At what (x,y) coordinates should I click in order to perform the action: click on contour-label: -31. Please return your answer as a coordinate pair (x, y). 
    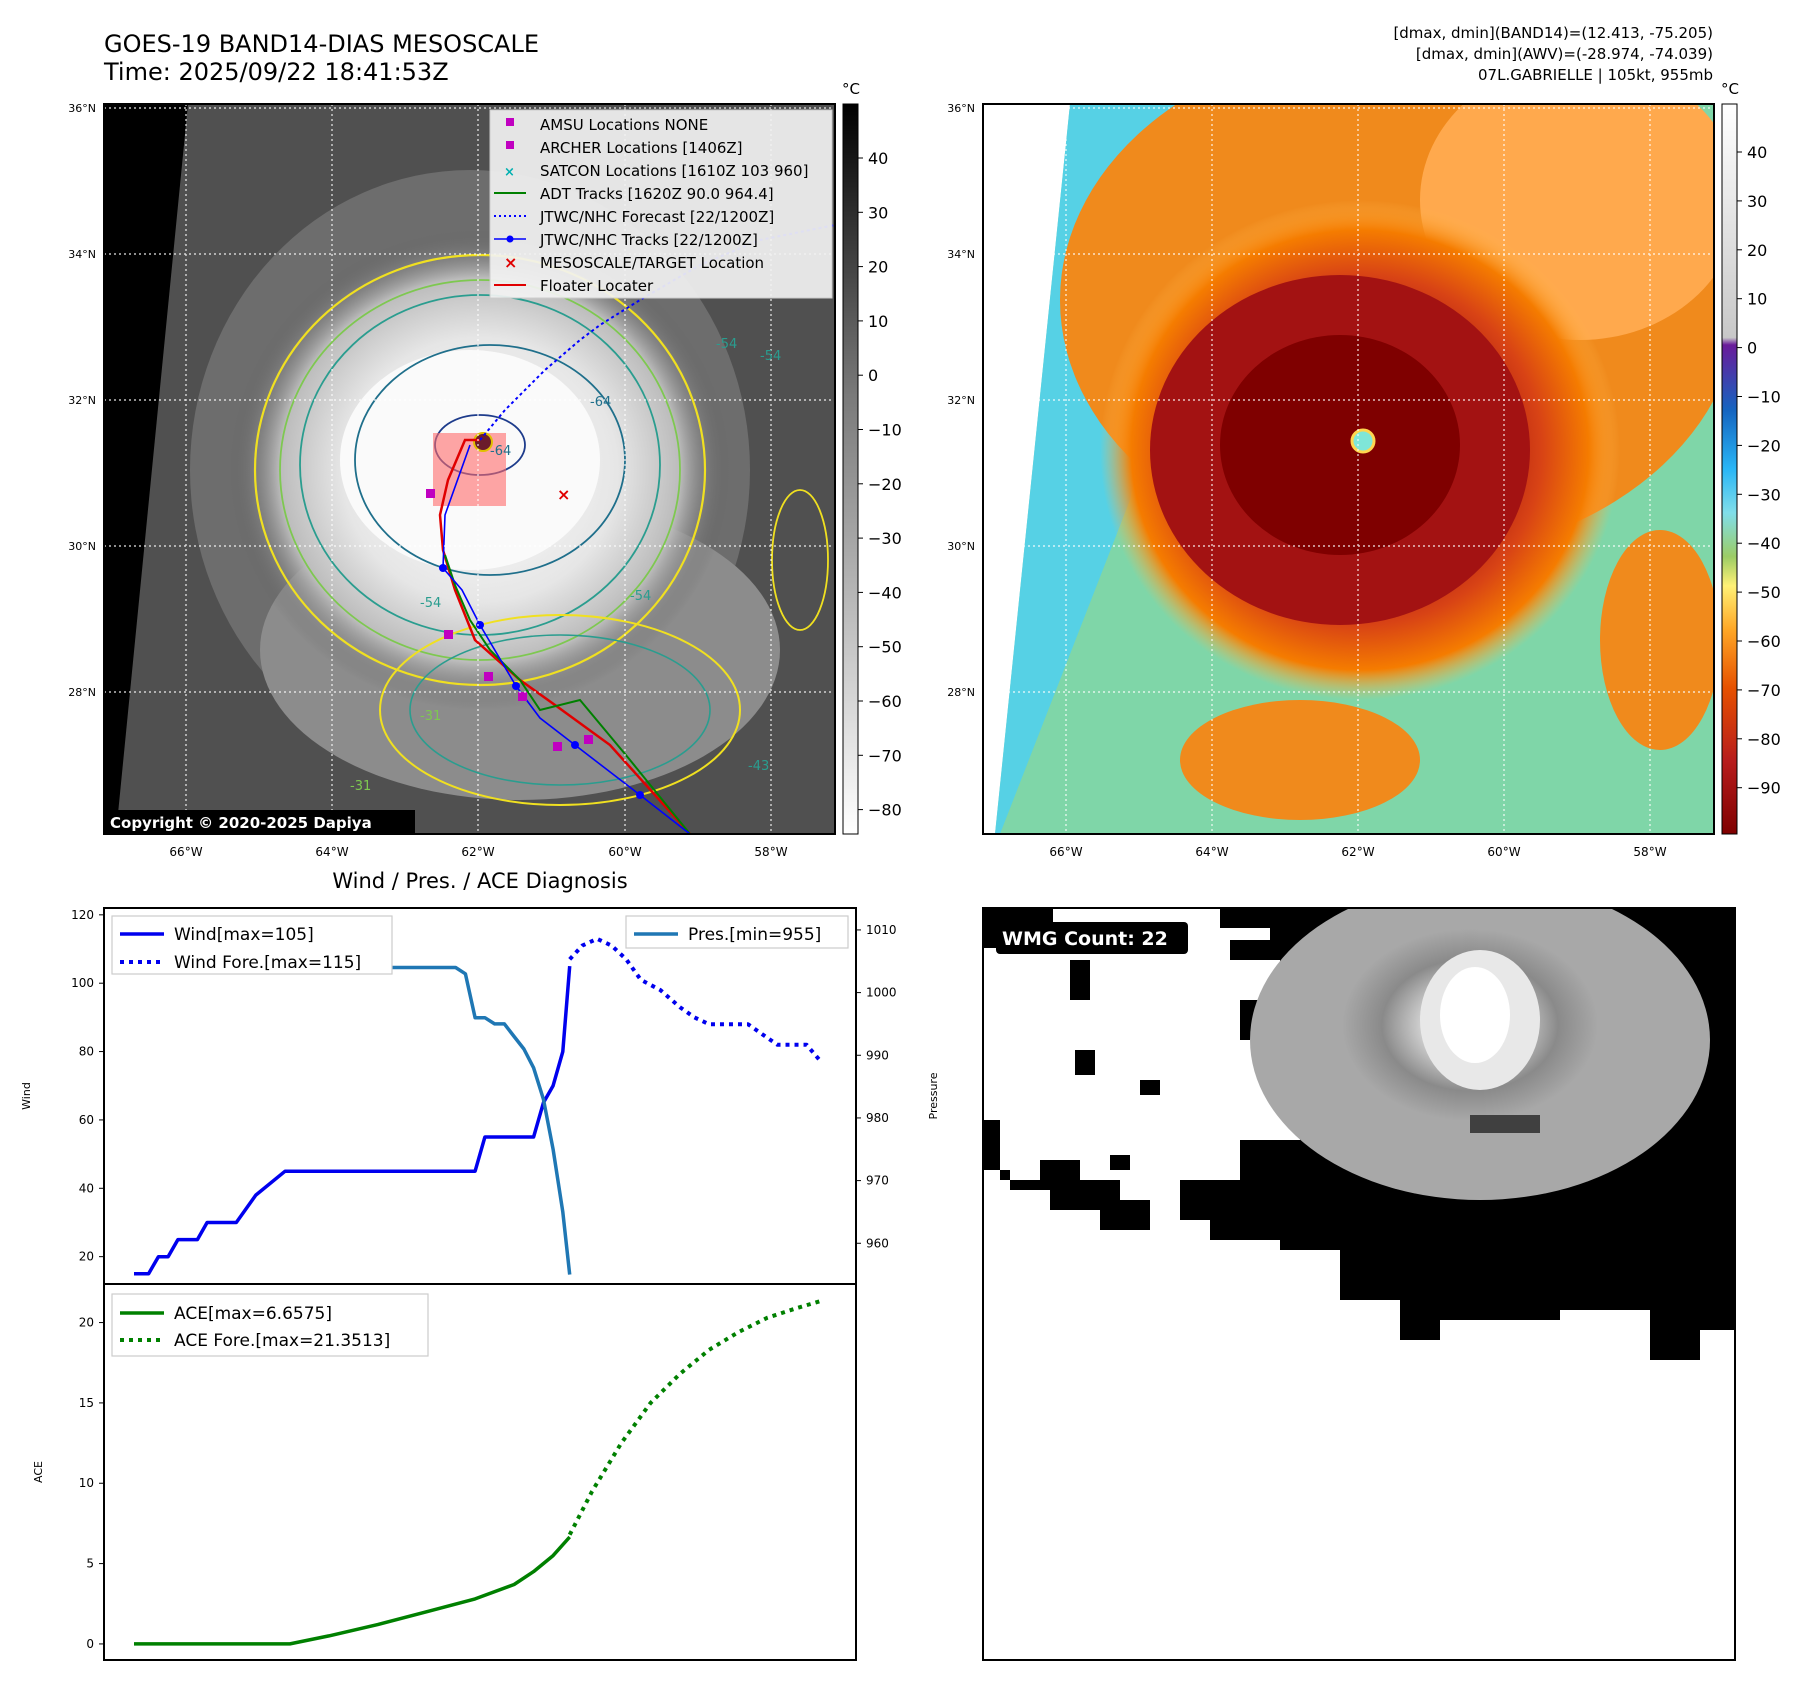
    Looking at the image, I should click on (360, 786).